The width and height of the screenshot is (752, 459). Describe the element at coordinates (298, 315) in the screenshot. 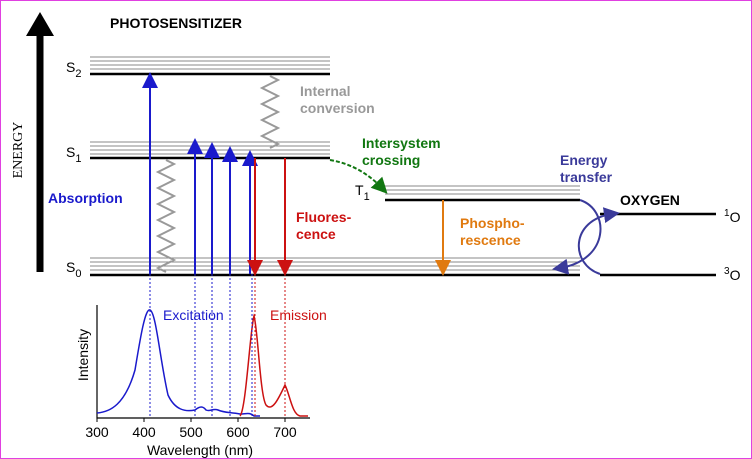

I see `label: Emission` at that location.